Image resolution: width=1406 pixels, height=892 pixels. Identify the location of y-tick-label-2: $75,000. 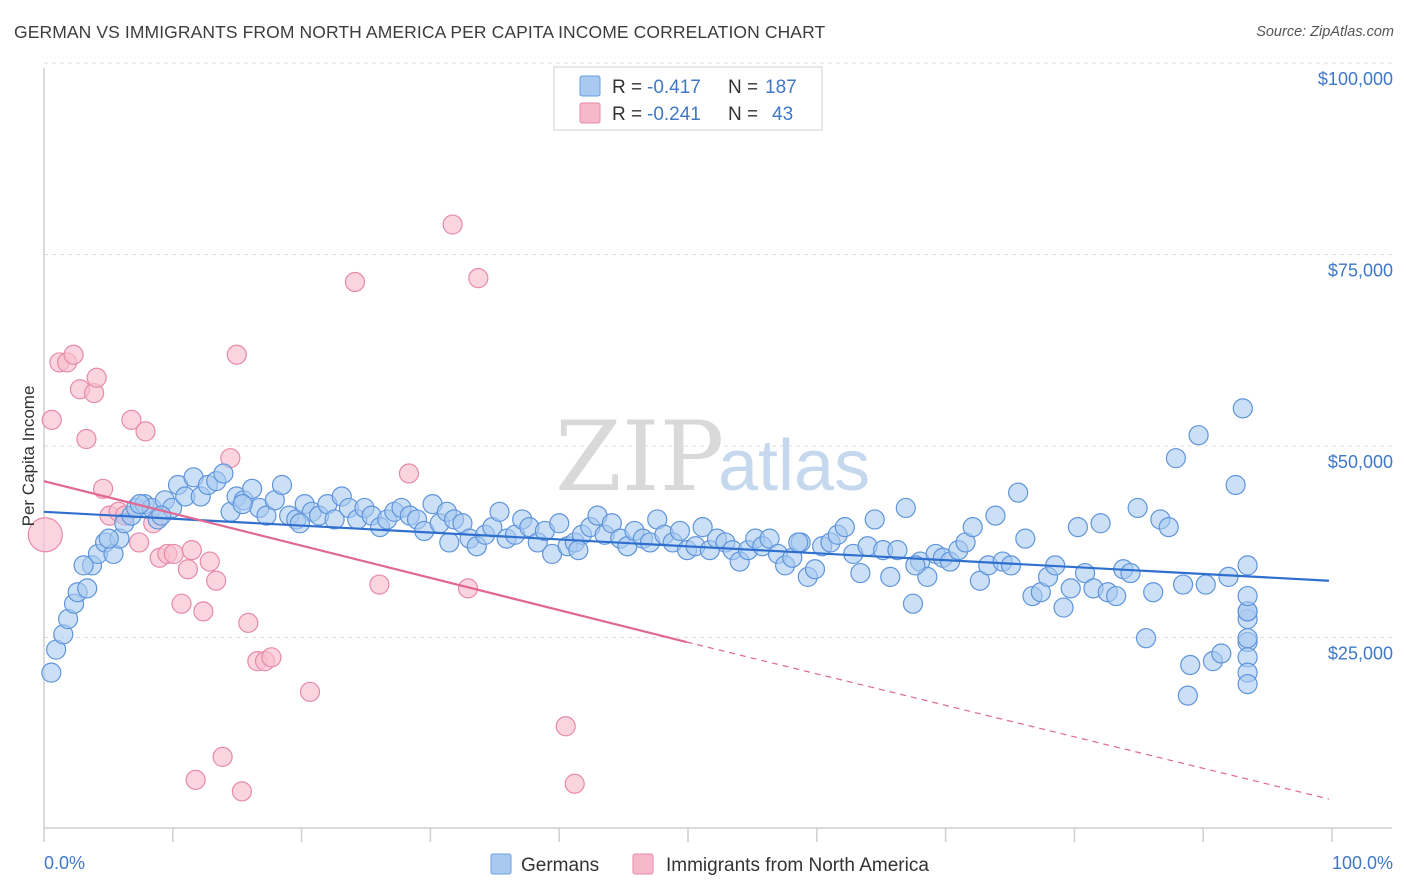
(1360, 271).